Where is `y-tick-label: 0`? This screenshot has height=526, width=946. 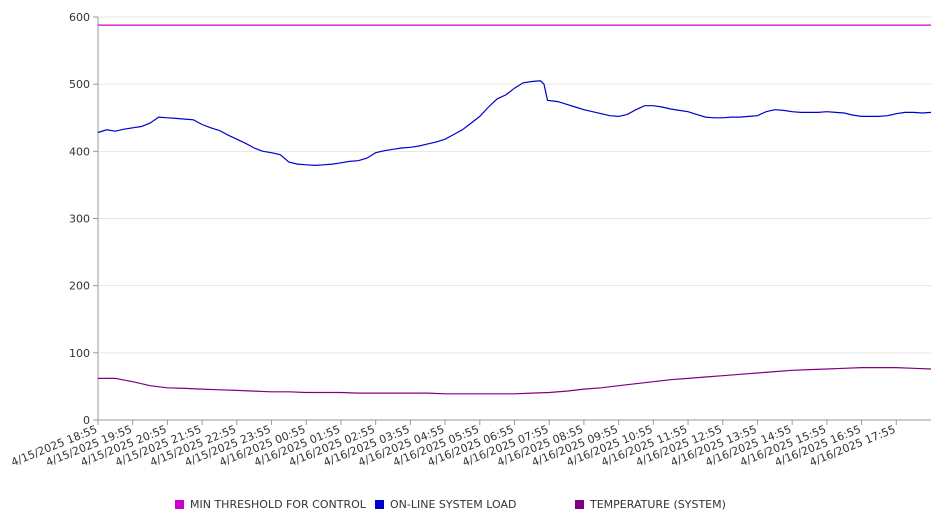
y-tick-label: 0 is located at coordinates (86, 420).